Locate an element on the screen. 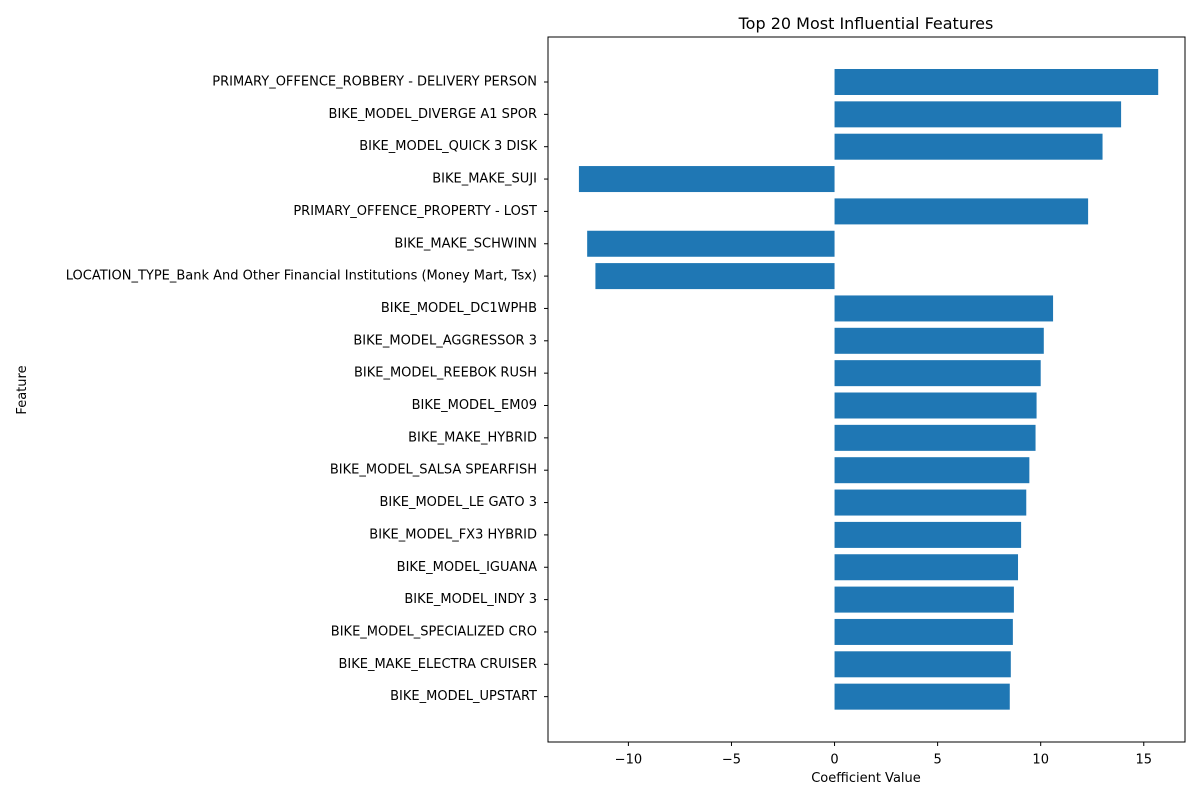  y-tick-label: BIKE_MODEL_QUICK 3 DISK is located at coordinates (448, 146).